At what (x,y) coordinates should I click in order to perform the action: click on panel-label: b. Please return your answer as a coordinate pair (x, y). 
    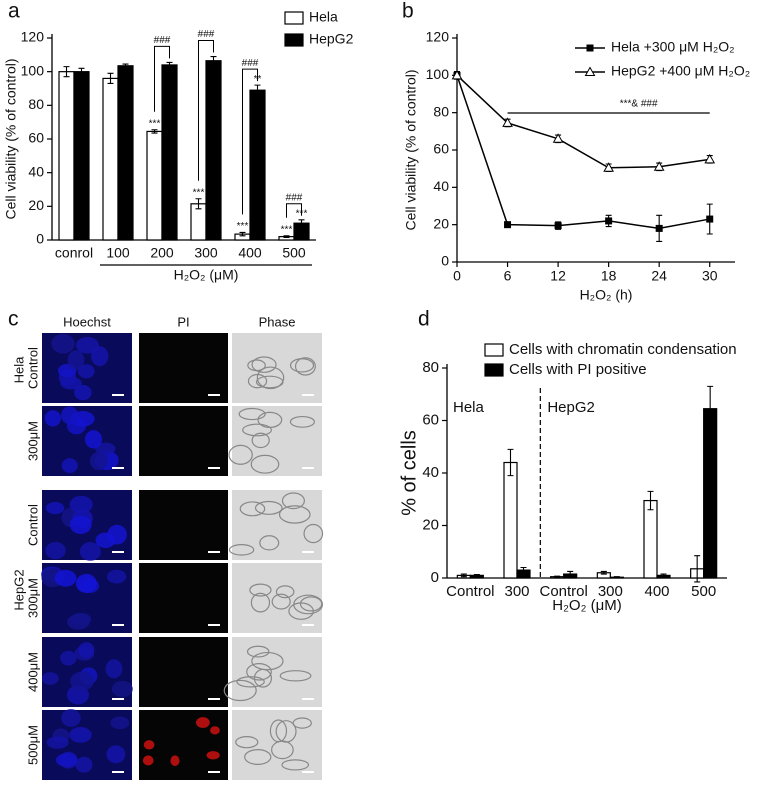
    Looking at the image, I should click on (408, 11).